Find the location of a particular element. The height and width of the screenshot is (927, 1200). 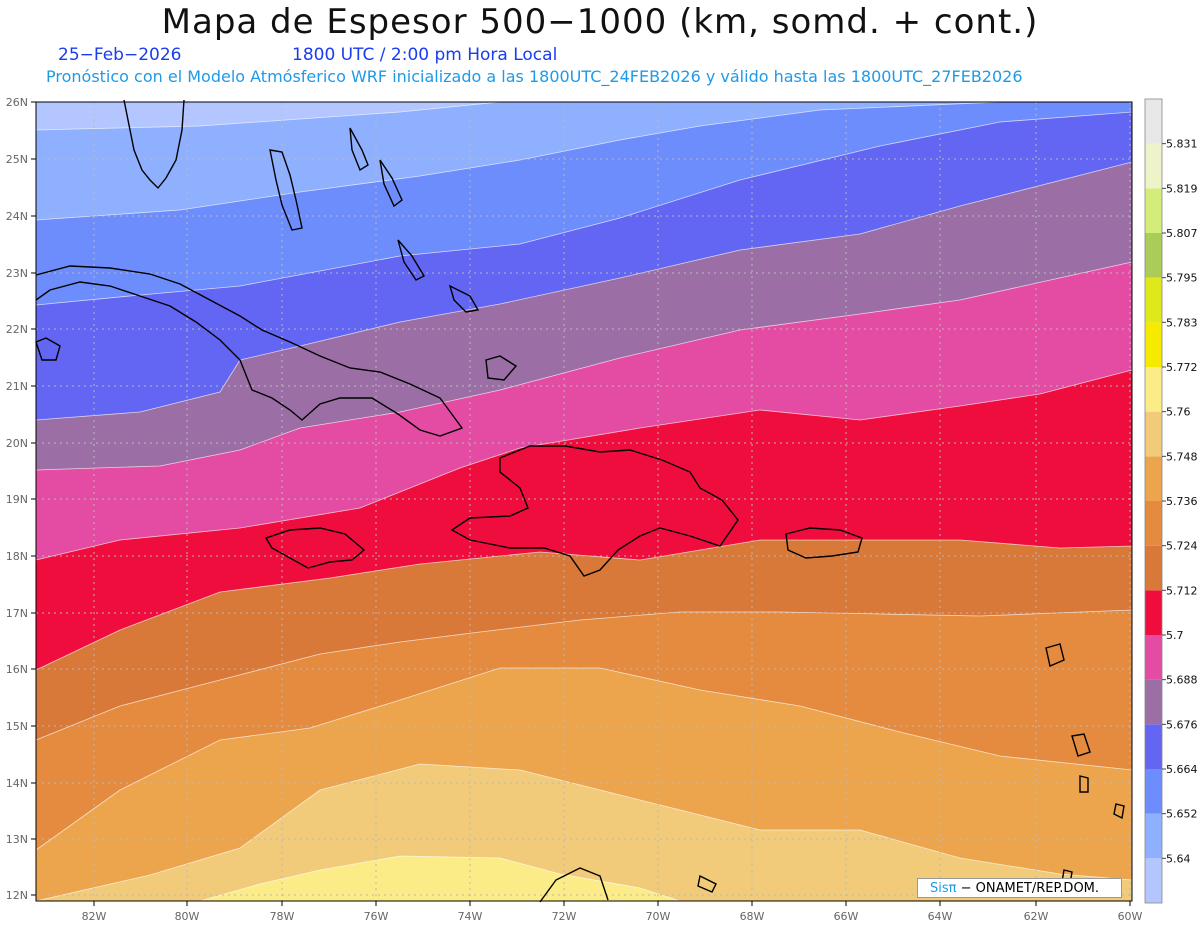

lat-tick-25N: 25N is located at coordinates (17, 159).